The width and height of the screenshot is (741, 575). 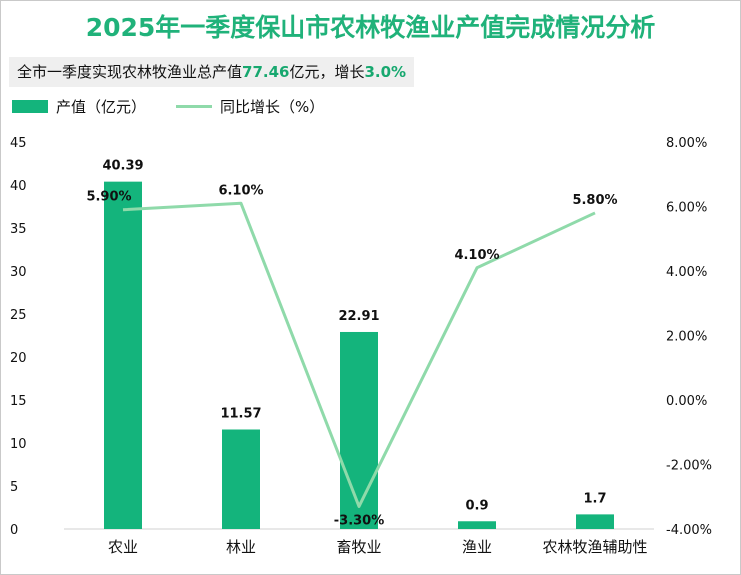 What do you see at coordinates (689, 530) in the screenshot?
I see `y-right-tick-label: -4.00%` at bounding box center [689, 530].